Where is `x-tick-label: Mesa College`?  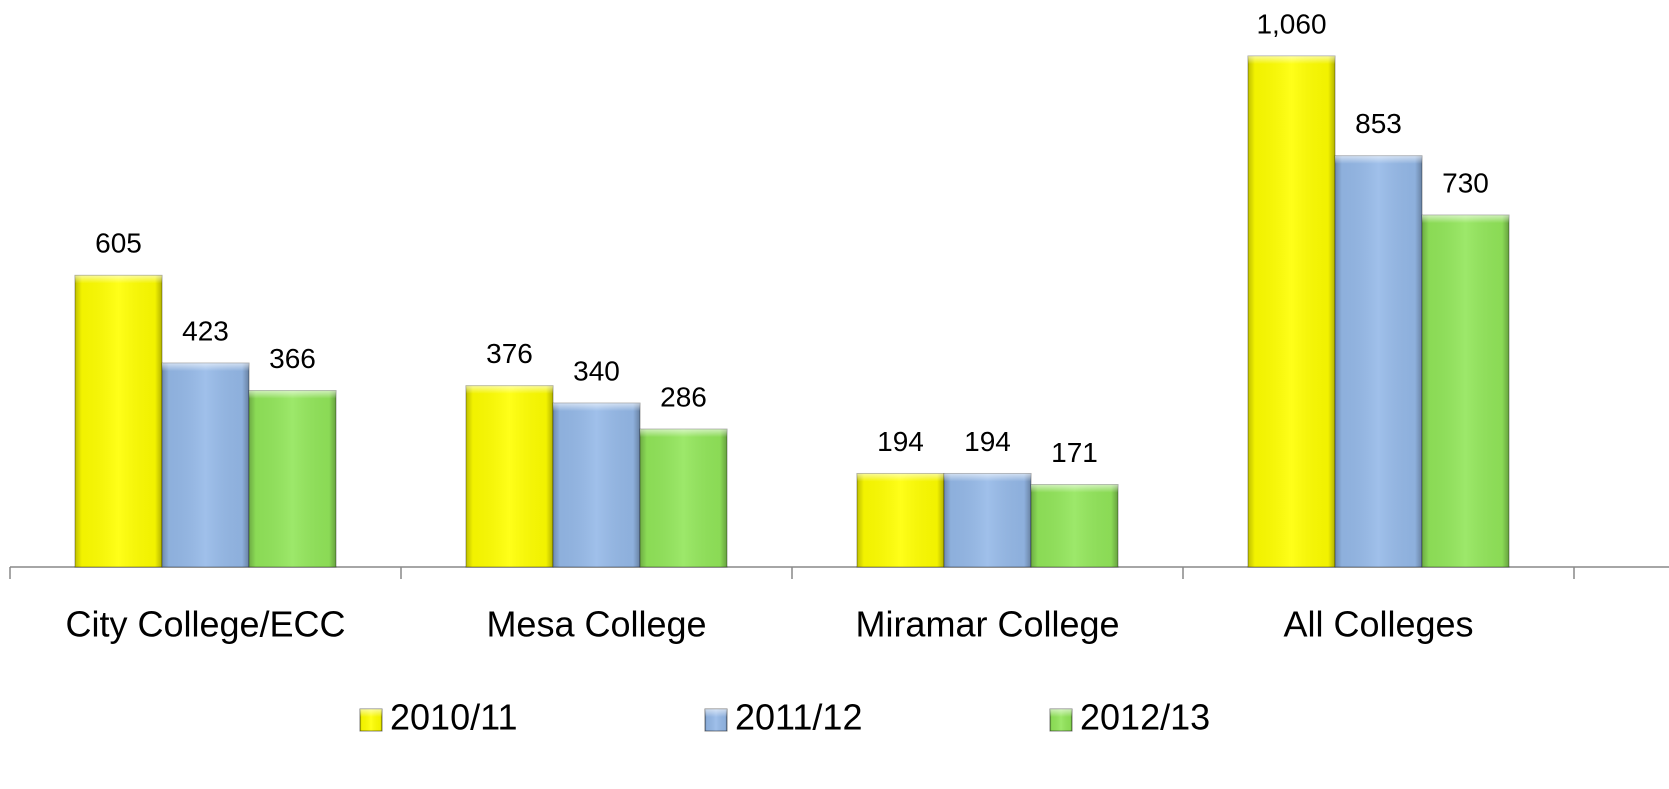 x-tick-label: Mesa College is located at coordinates (596, 624).